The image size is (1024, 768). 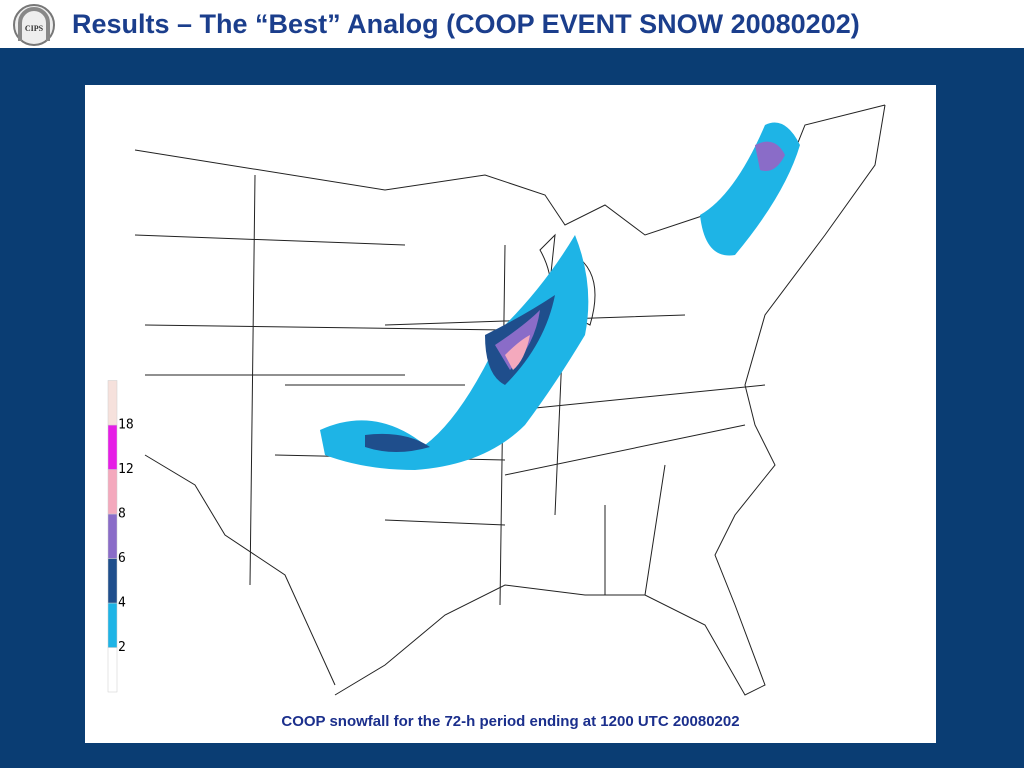 I want to click on logo-text: CIPS, so click(x=34, y=28).